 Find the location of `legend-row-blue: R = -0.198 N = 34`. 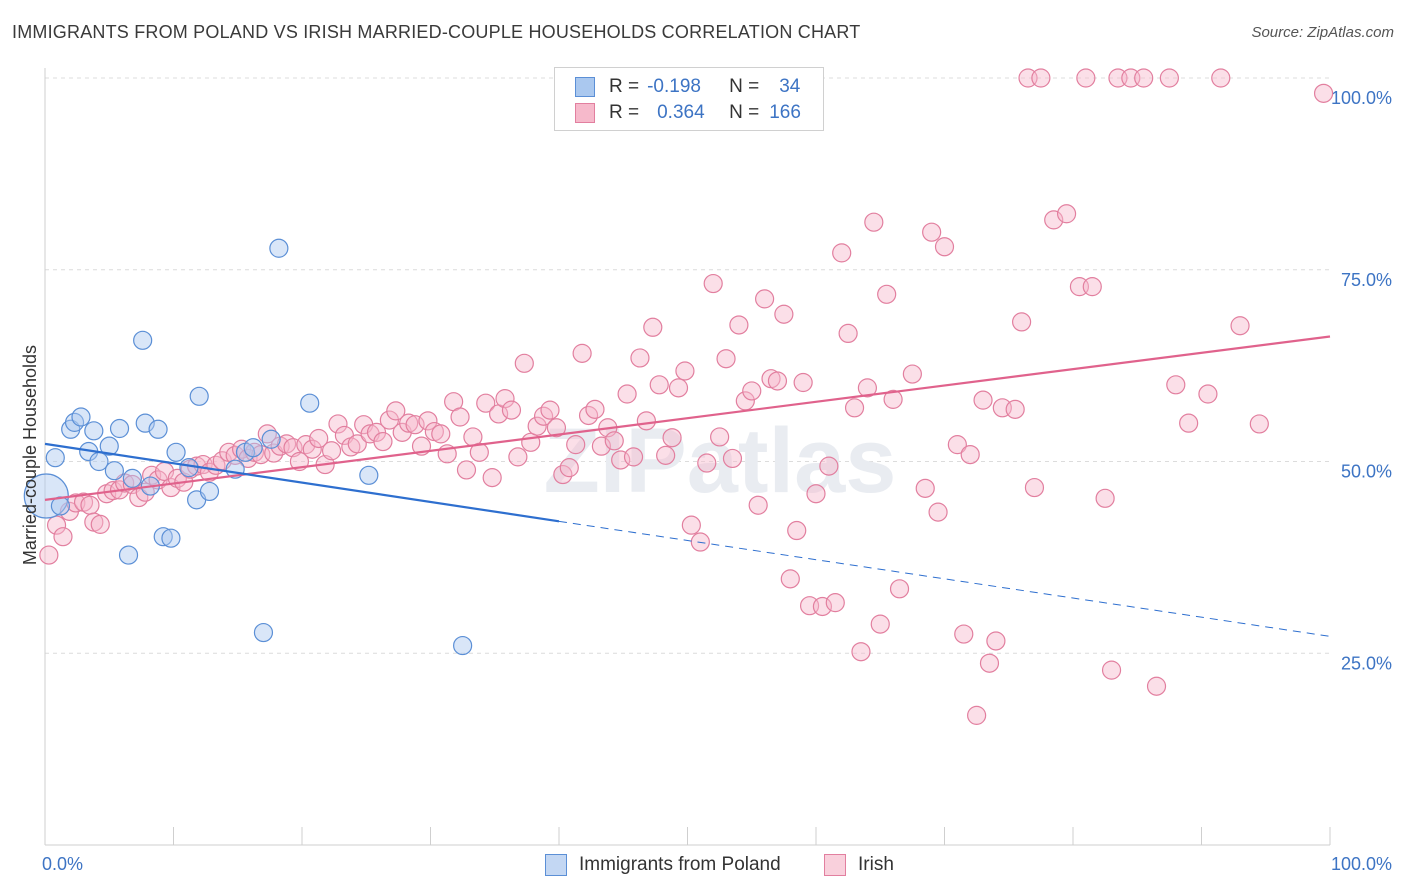

legend-row-blue: R = -0.198 N = 34 is located at coordinates (687, 87).